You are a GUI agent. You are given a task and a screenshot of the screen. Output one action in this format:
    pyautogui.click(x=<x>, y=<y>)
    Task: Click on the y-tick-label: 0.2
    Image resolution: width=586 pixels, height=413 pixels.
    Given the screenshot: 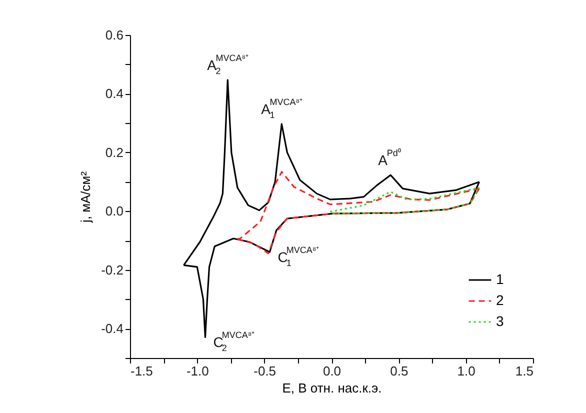 What is the action you would take?
    pyautogui.click(x=114, y=152)
    